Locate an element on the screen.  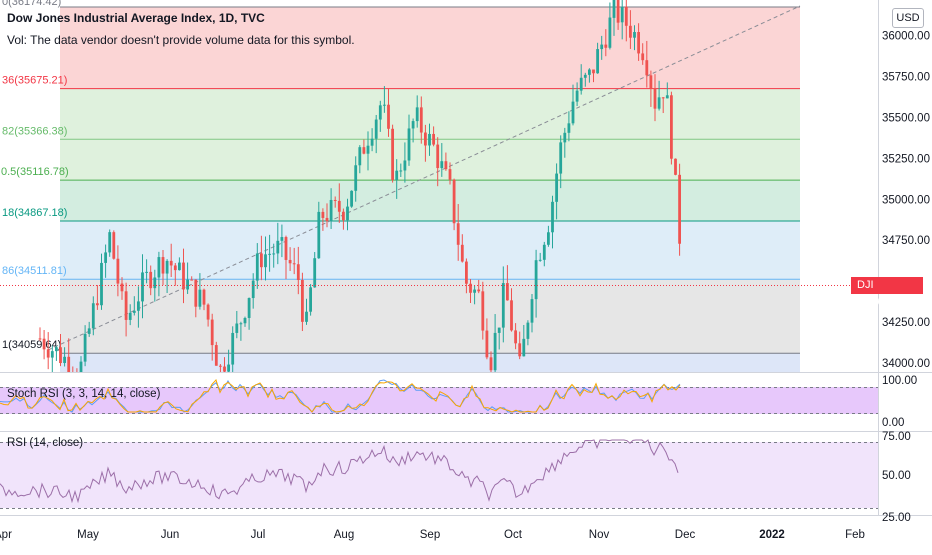
price-axis-label: 35000.00 is located at coordinates (906, 200).